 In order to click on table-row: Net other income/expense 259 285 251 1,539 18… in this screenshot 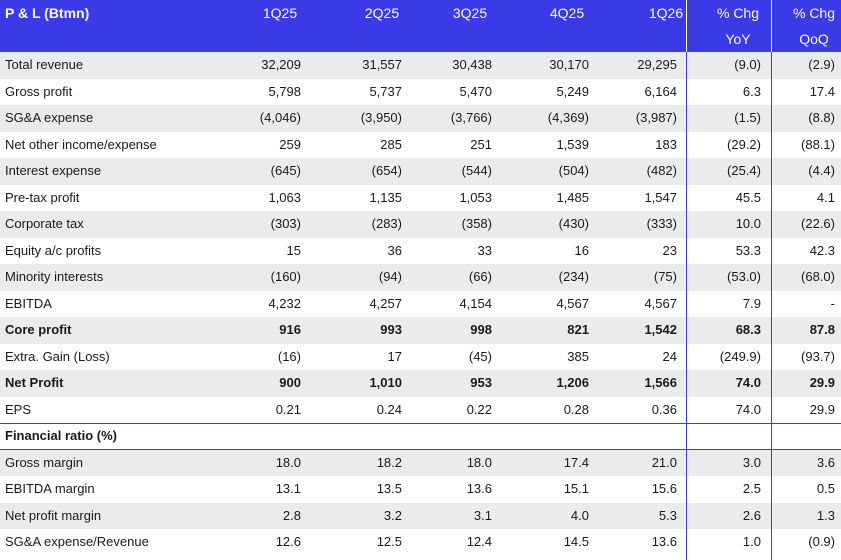, I will do `click(420, 145)`.